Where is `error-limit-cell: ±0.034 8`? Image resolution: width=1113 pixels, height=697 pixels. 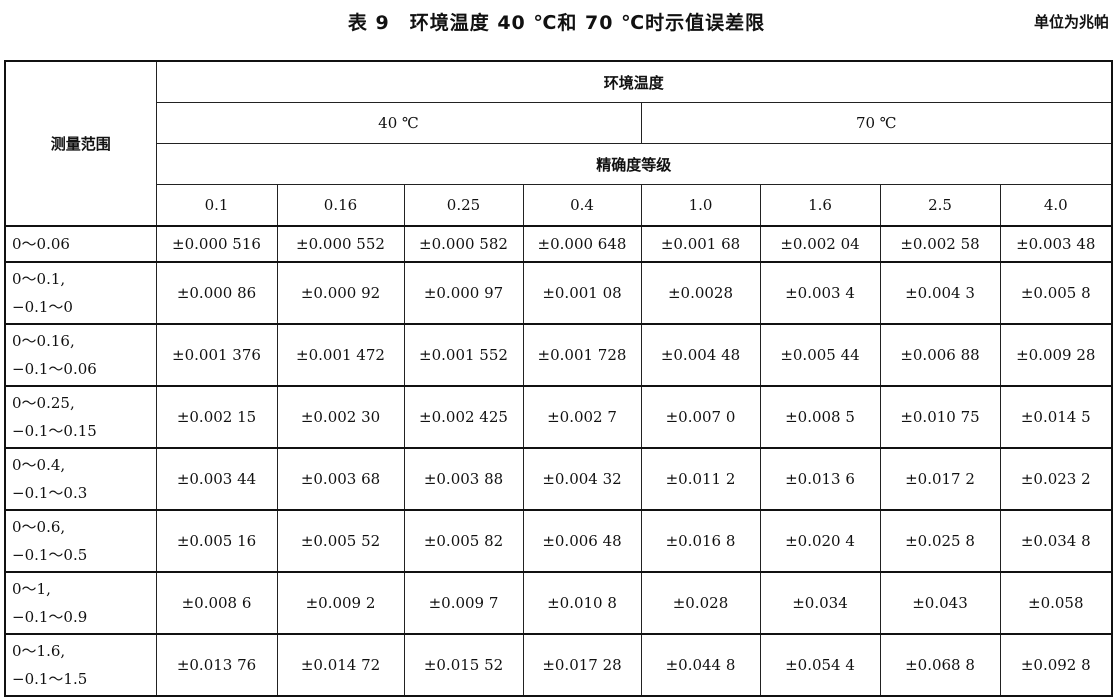
error-limit-cell: ±0.034 8 is located at coordinates (1056, 541).